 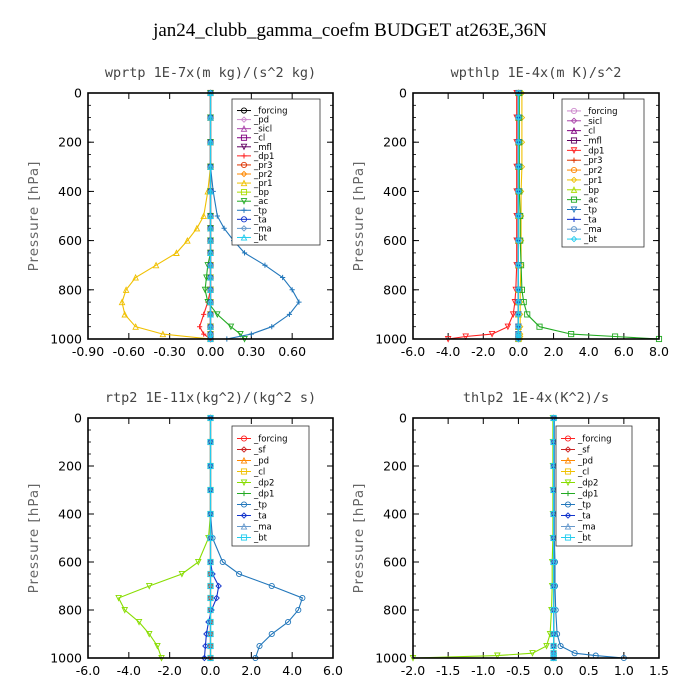 What do you see at coordinates (603, 173) in the screenshot?
I see `legend-box` at bounding box center [603, 173].